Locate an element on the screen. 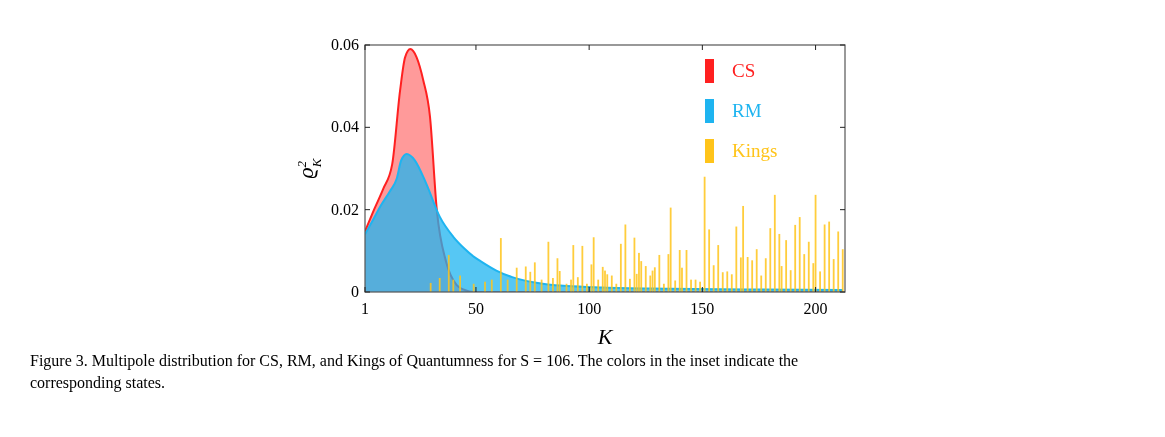 This screenshot has height=437, width=1165. x-tick-label: 50 is located at coordinates (475, 308).